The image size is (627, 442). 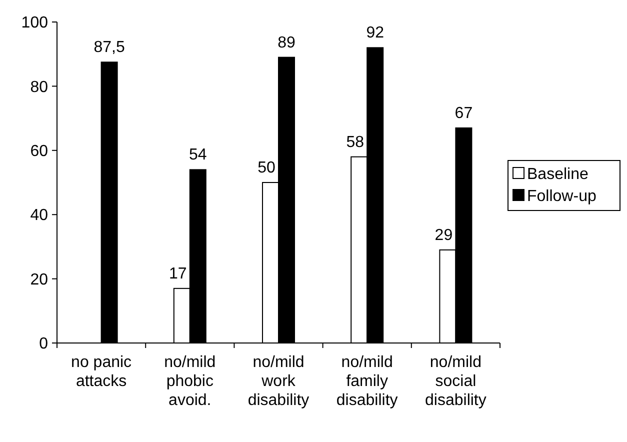 I want to click on x-tick-label: no/mild family disability, so click(x=367, y=381).